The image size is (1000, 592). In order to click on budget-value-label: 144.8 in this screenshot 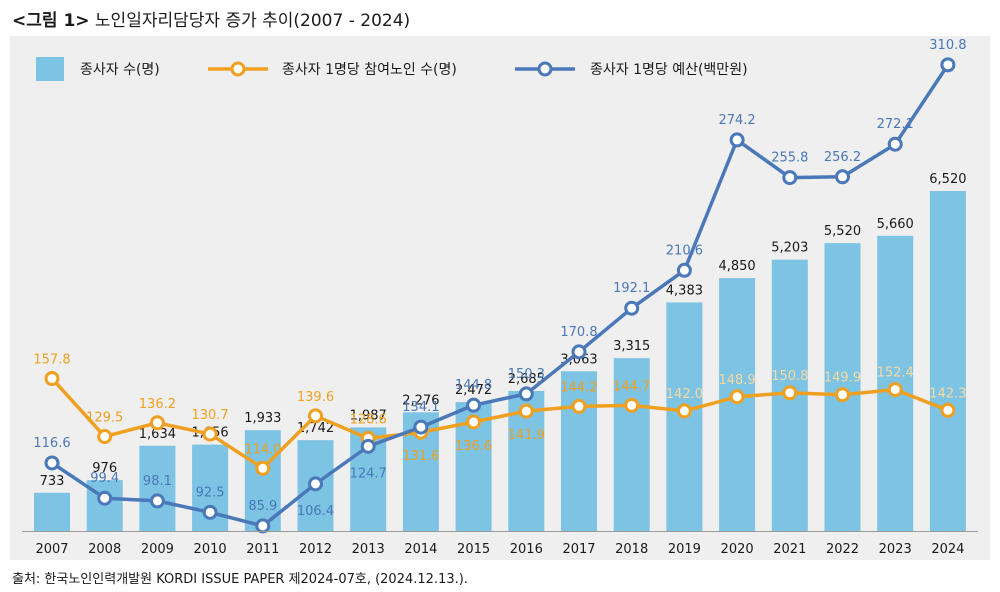, I will do `click(473, 385)`.